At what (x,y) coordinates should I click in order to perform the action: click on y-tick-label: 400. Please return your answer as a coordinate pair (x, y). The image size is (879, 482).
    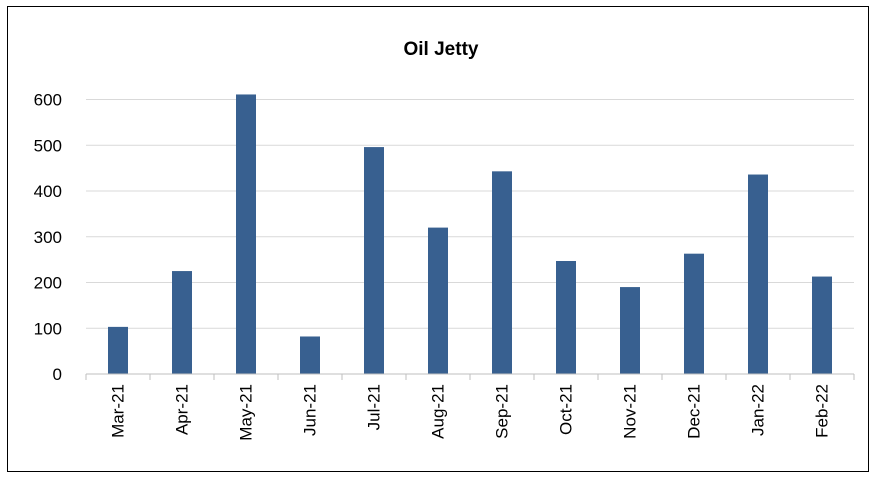
    Looking at the image, I should click on (48, 191).